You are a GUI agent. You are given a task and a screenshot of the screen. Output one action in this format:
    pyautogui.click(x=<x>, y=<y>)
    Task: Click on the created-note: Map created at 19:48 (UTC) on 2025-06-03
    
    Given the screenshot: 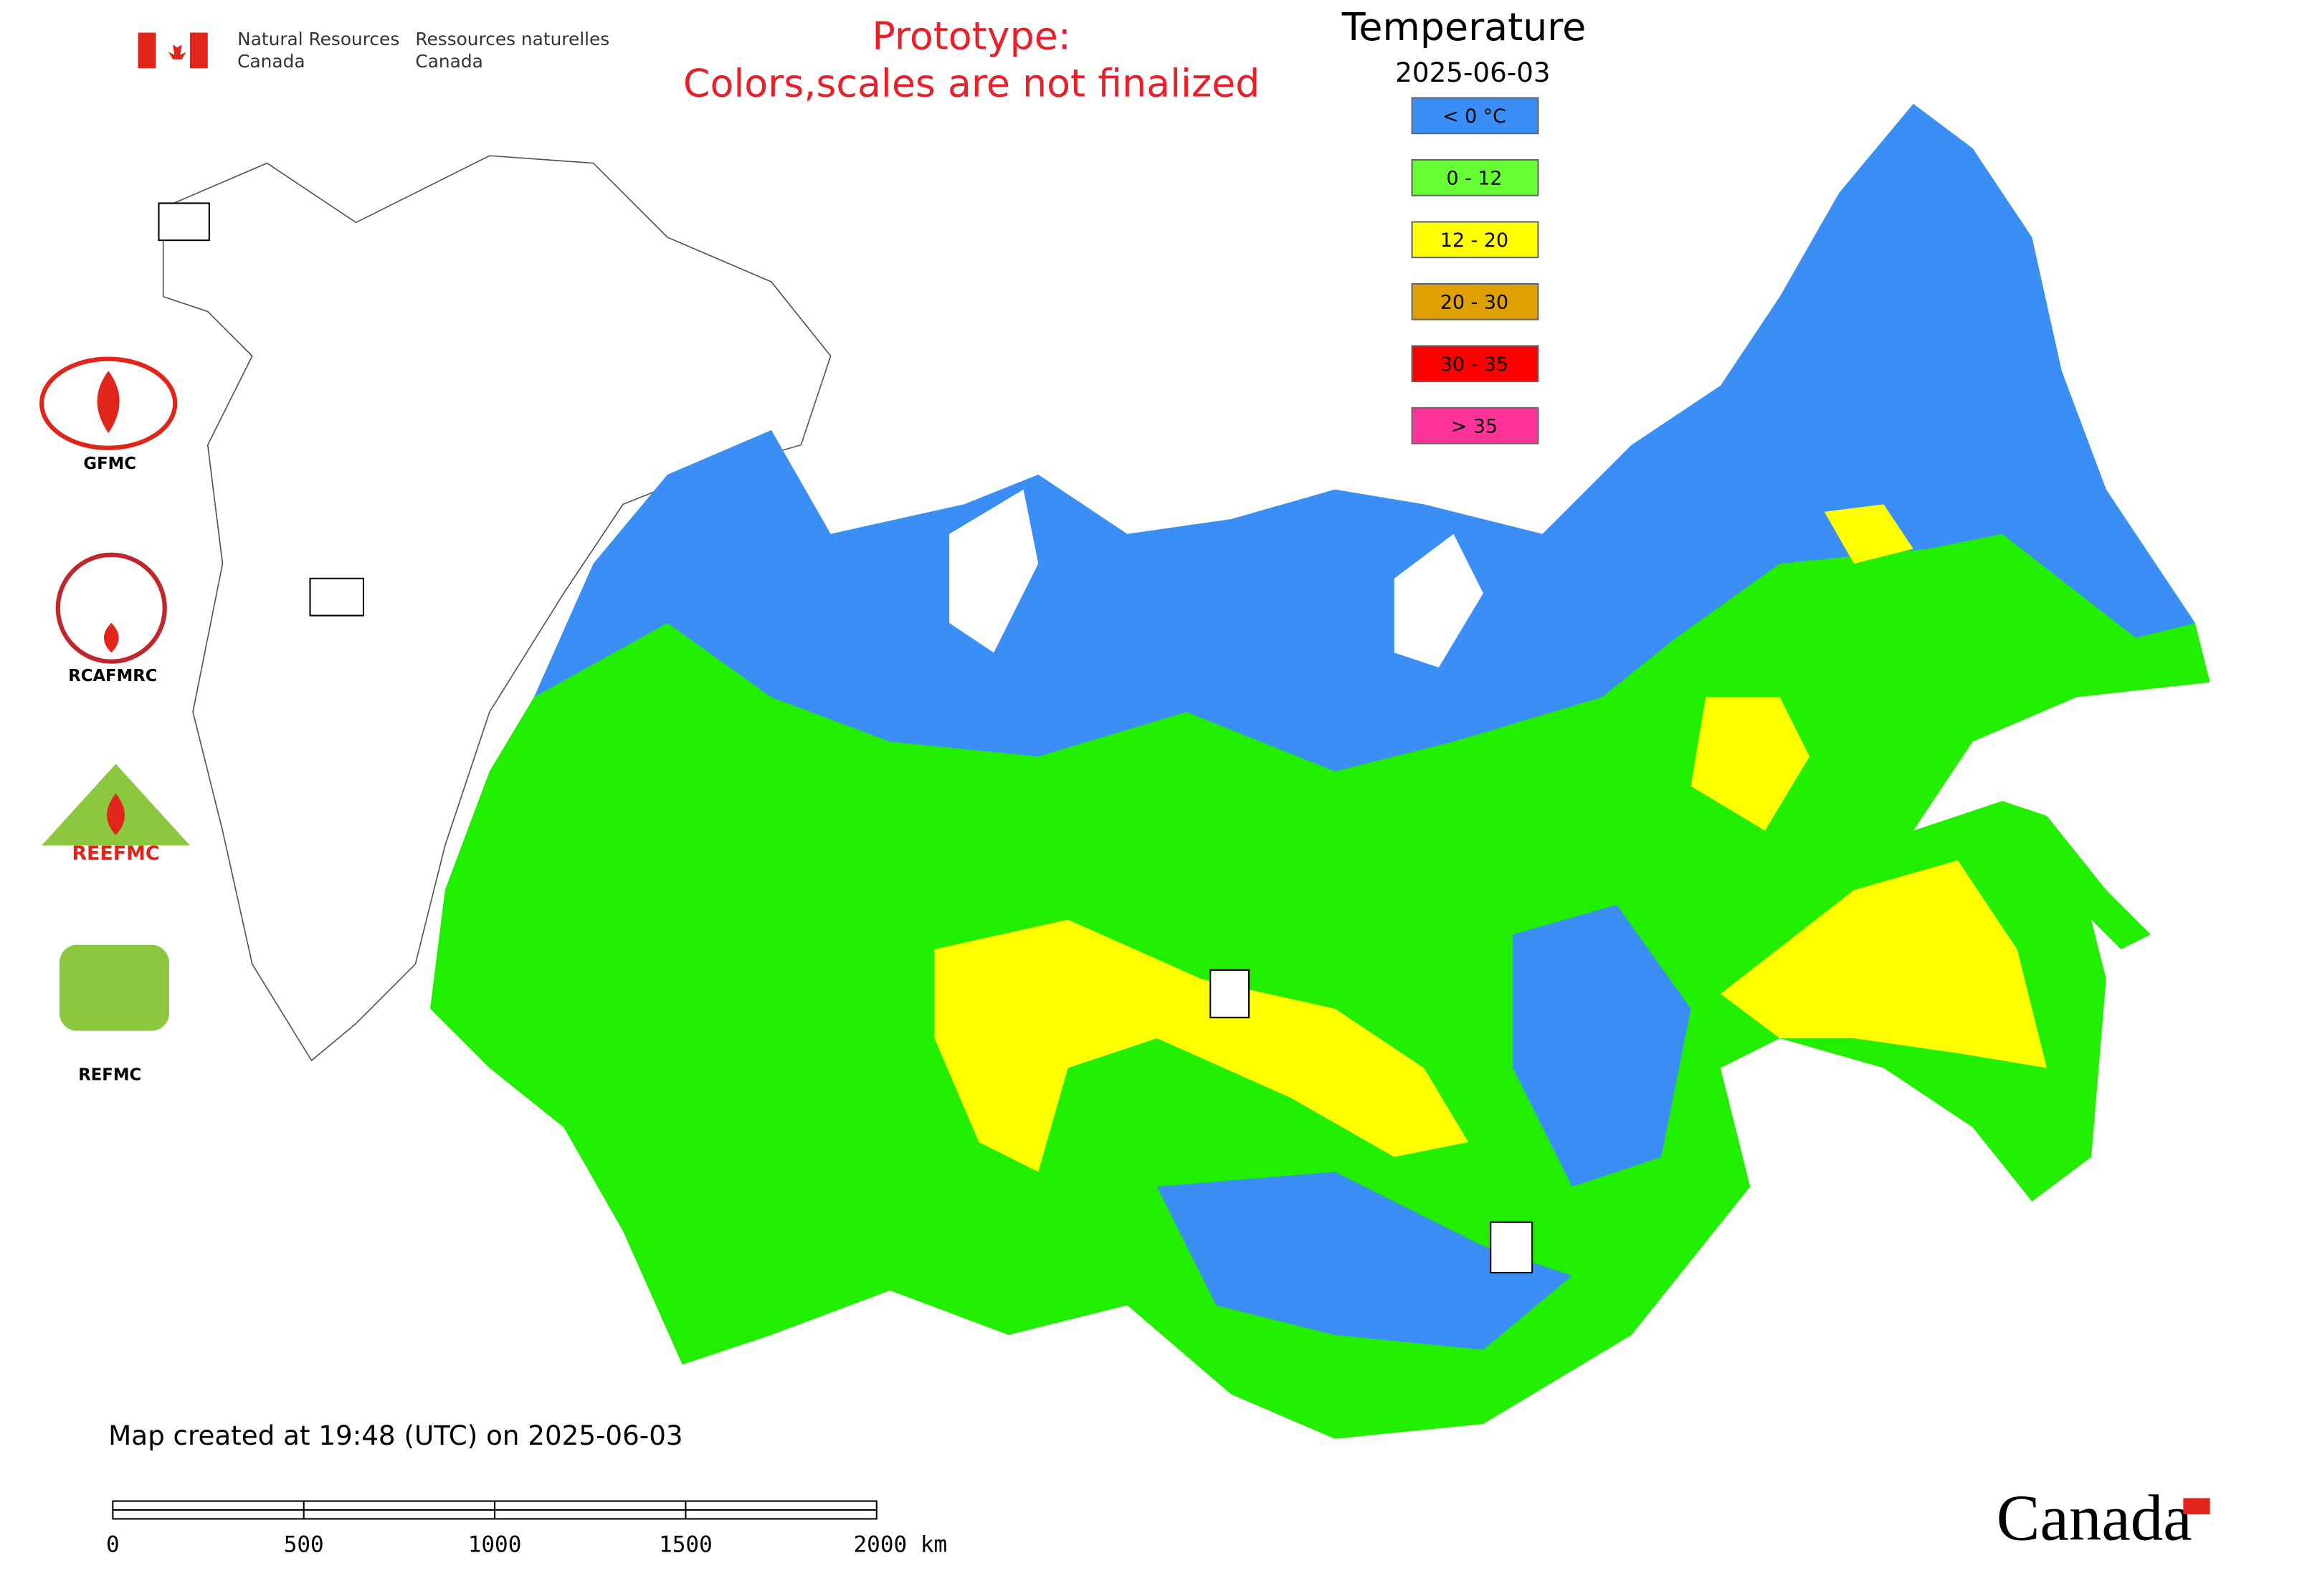 What is the action you would take?
    pyautogui.click(x=395, y=1435)
    